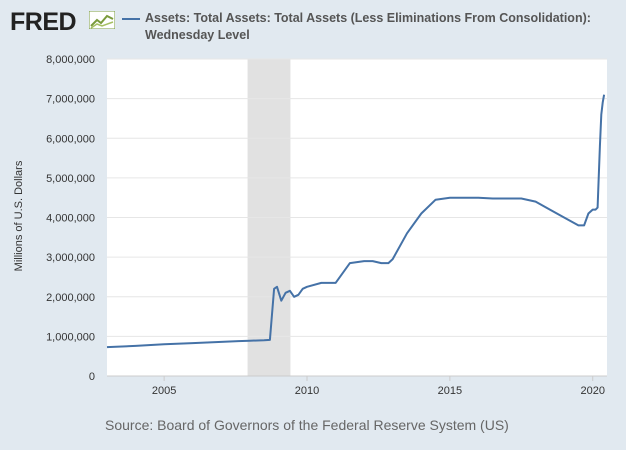 The width and height of the screenshot is (626, 450). I want to click on y-tick-label: 7,000,000, so click(70, 100).